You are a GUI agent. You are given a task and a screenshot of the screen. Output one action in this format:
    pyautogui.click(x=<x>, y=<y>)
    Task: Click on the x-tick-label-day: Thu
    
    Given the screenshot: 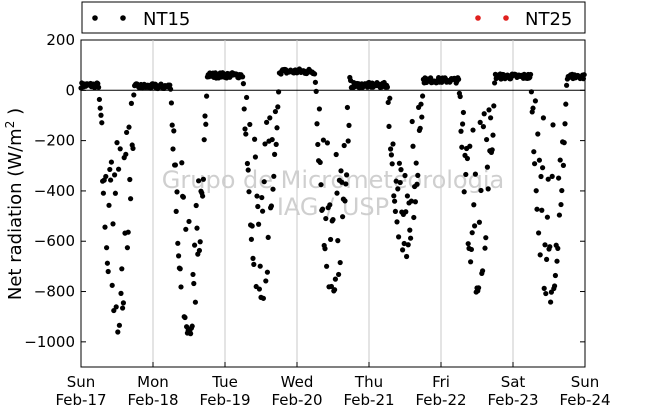 What is the action you would take?
    pyautogui.click(x=368, y=382)
    